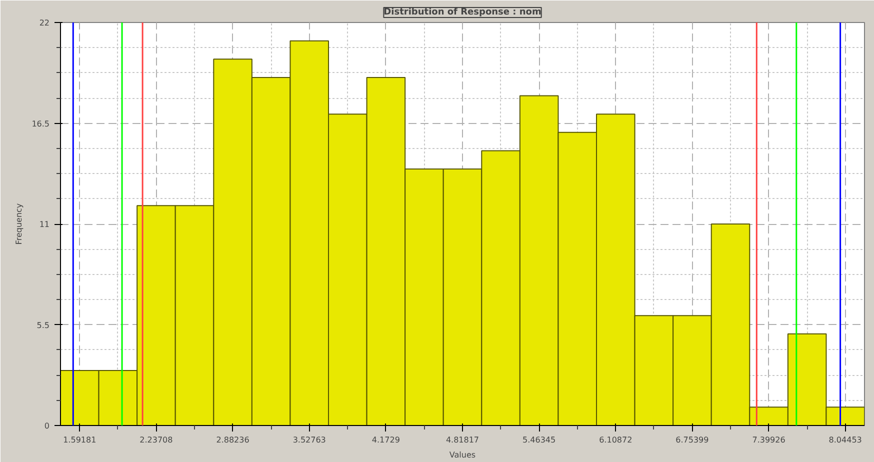 This screenshot has height=462, width=874. Describe the element at coordinates (386, 440) in the screenshot. I see `x-tick-label: 4.1729` at that location.